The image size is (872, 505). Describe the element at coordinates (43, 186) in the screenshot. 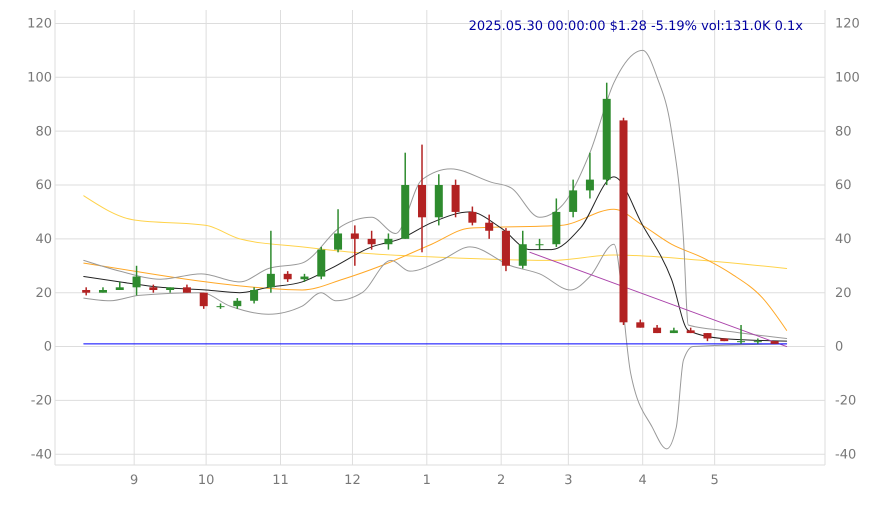

I see `y-tick-label: 60` at that location.